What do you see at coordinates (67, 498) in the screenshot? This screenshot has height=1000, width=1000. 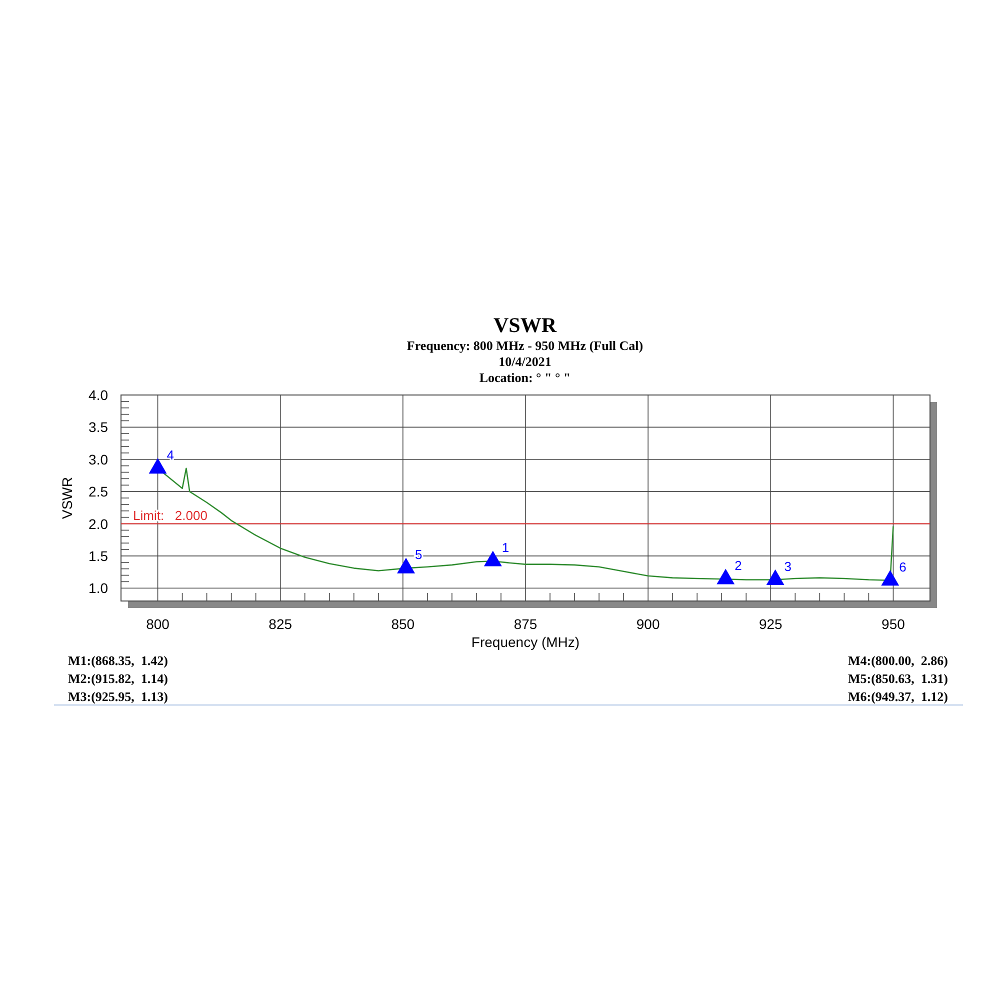 I see `y-axis-title: VSWR` at bounding box center [67, 498].